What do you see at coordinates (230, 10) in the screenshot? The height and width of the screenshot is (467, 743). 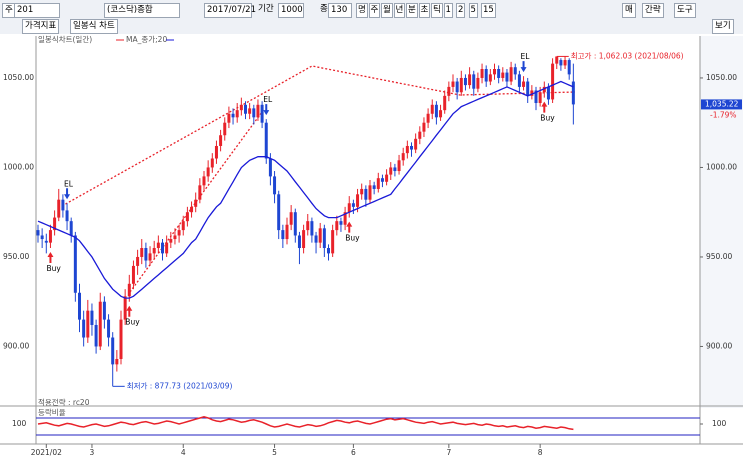 I see `date: 2017/07/21` at bounding box center [230, 10].